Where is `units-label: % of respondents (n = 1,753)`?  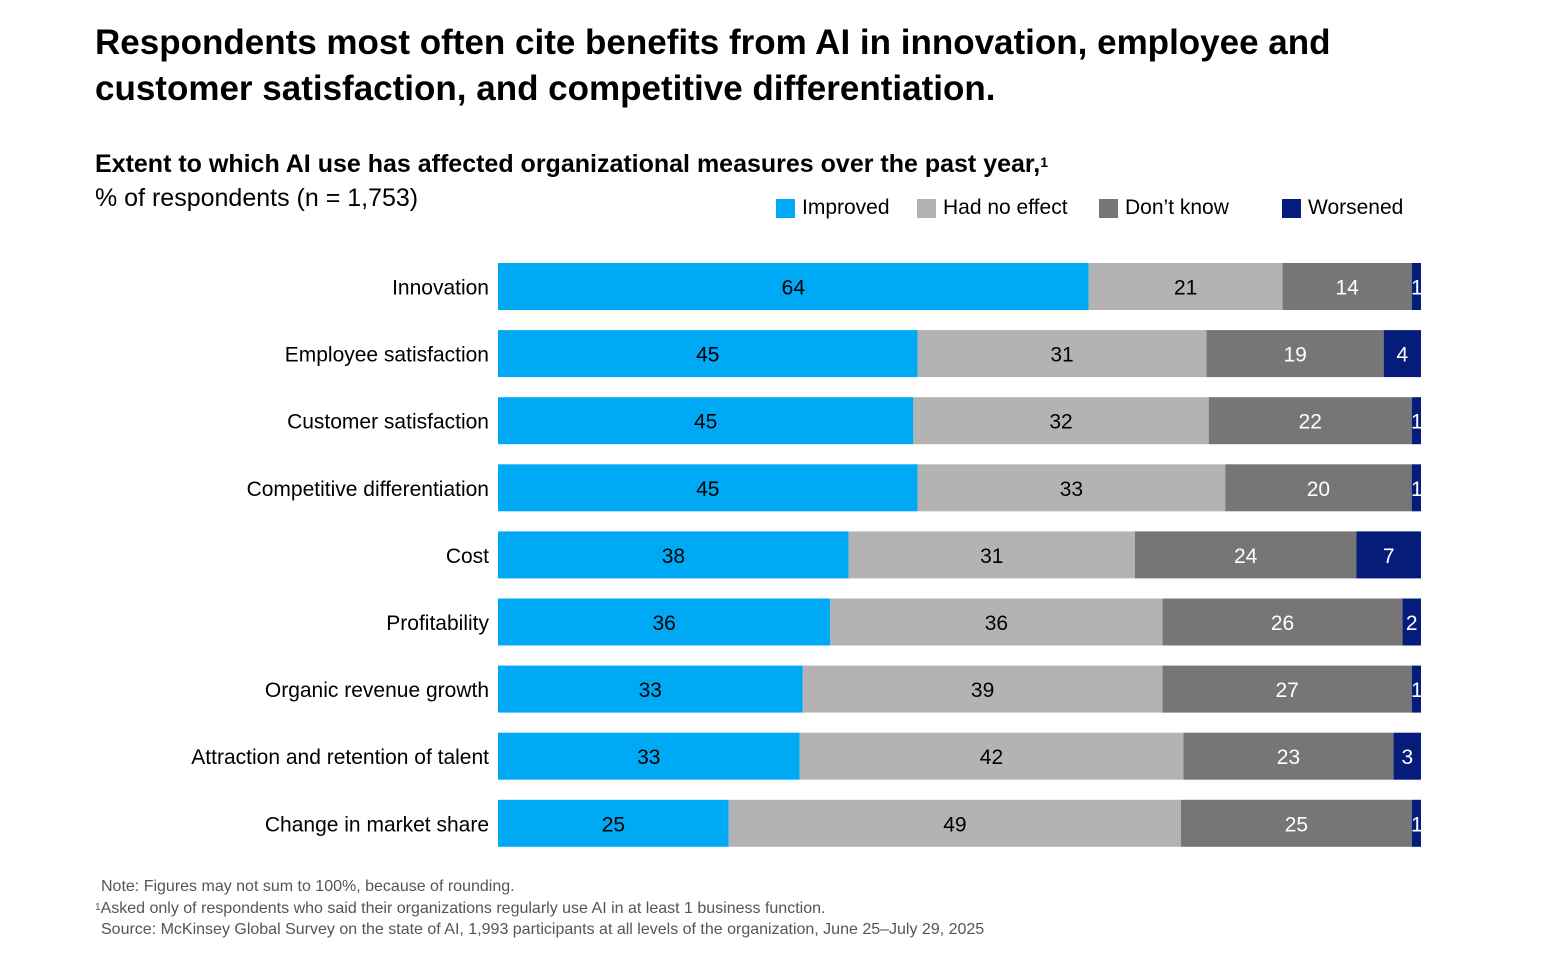 units-label: % of respondents (n = 1,753) is located at coordinates (257, 198).